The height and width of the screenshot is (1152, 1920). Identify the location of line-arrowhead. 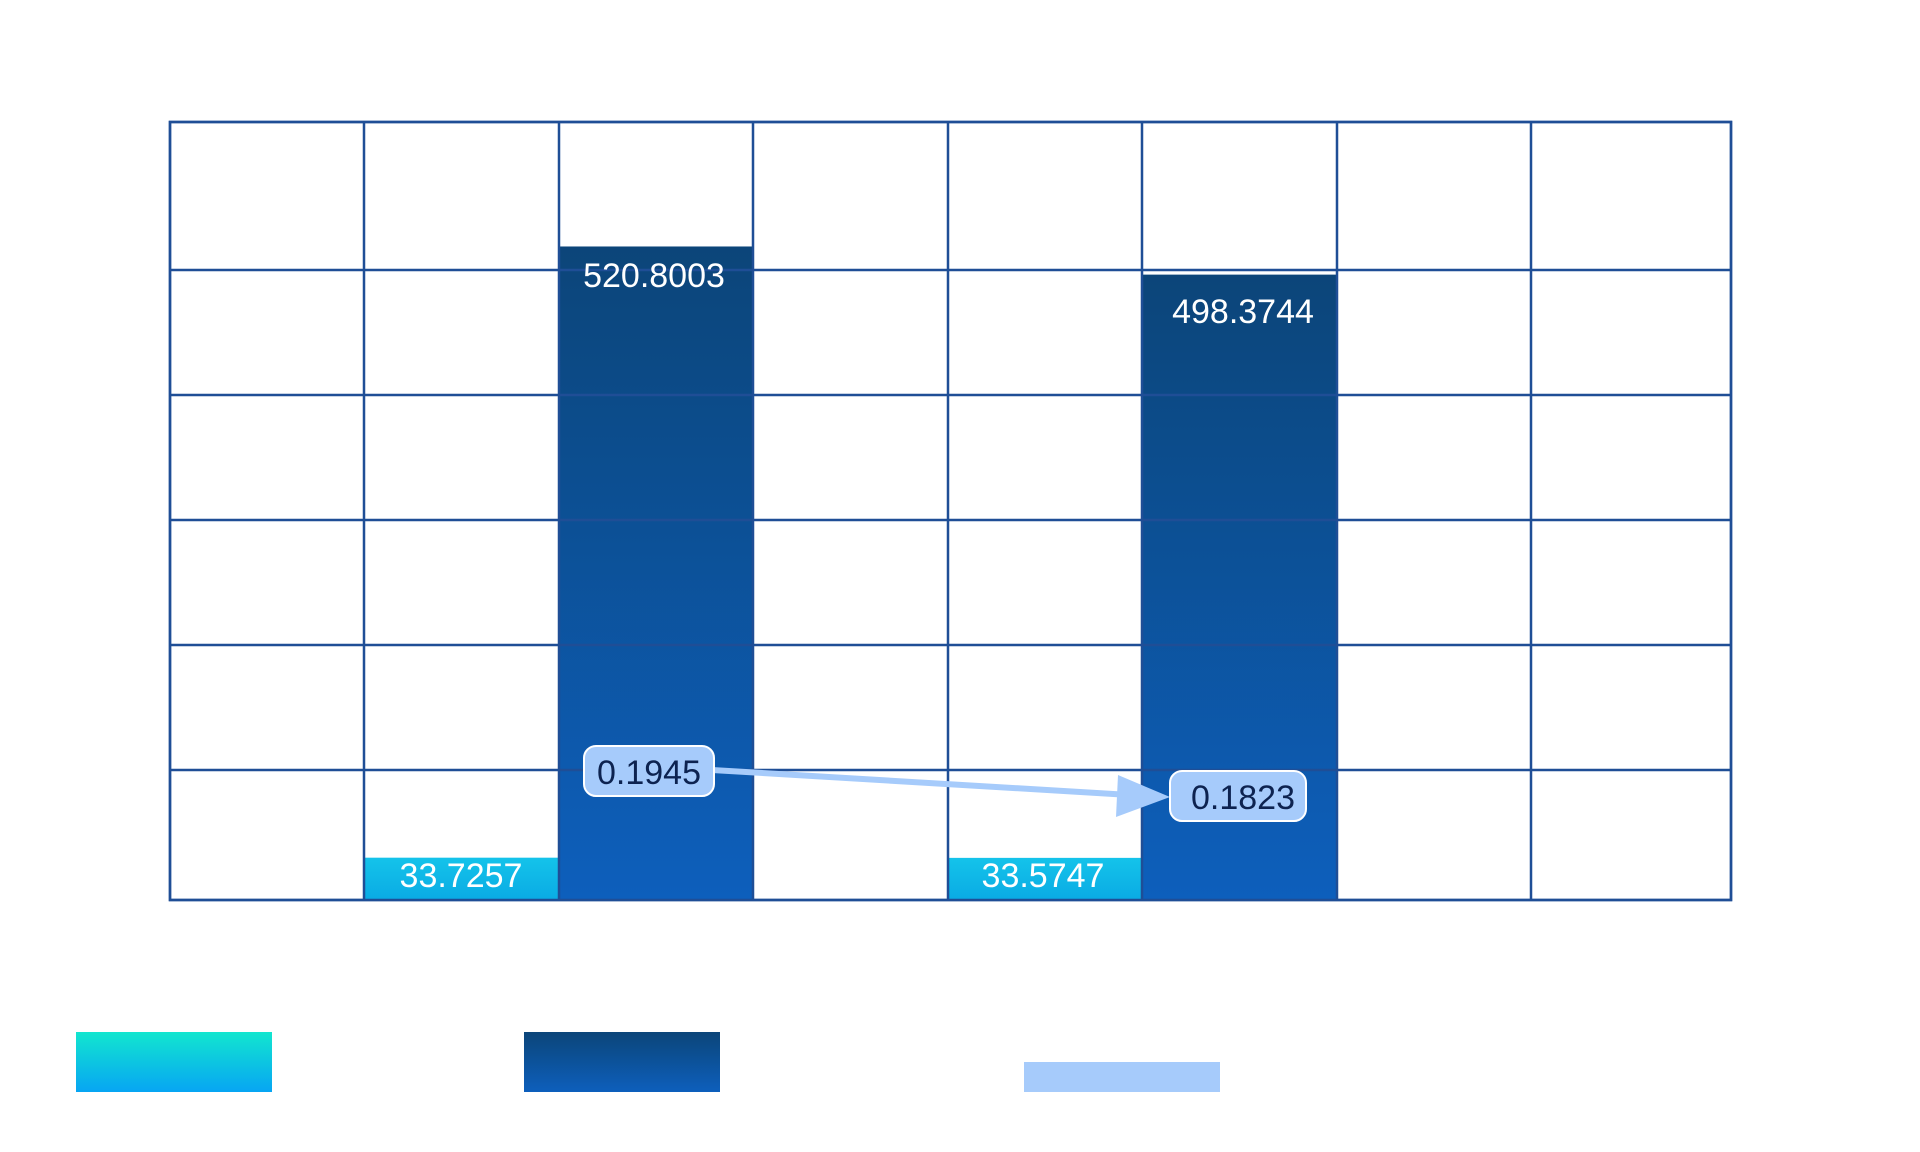
(1143, 796).